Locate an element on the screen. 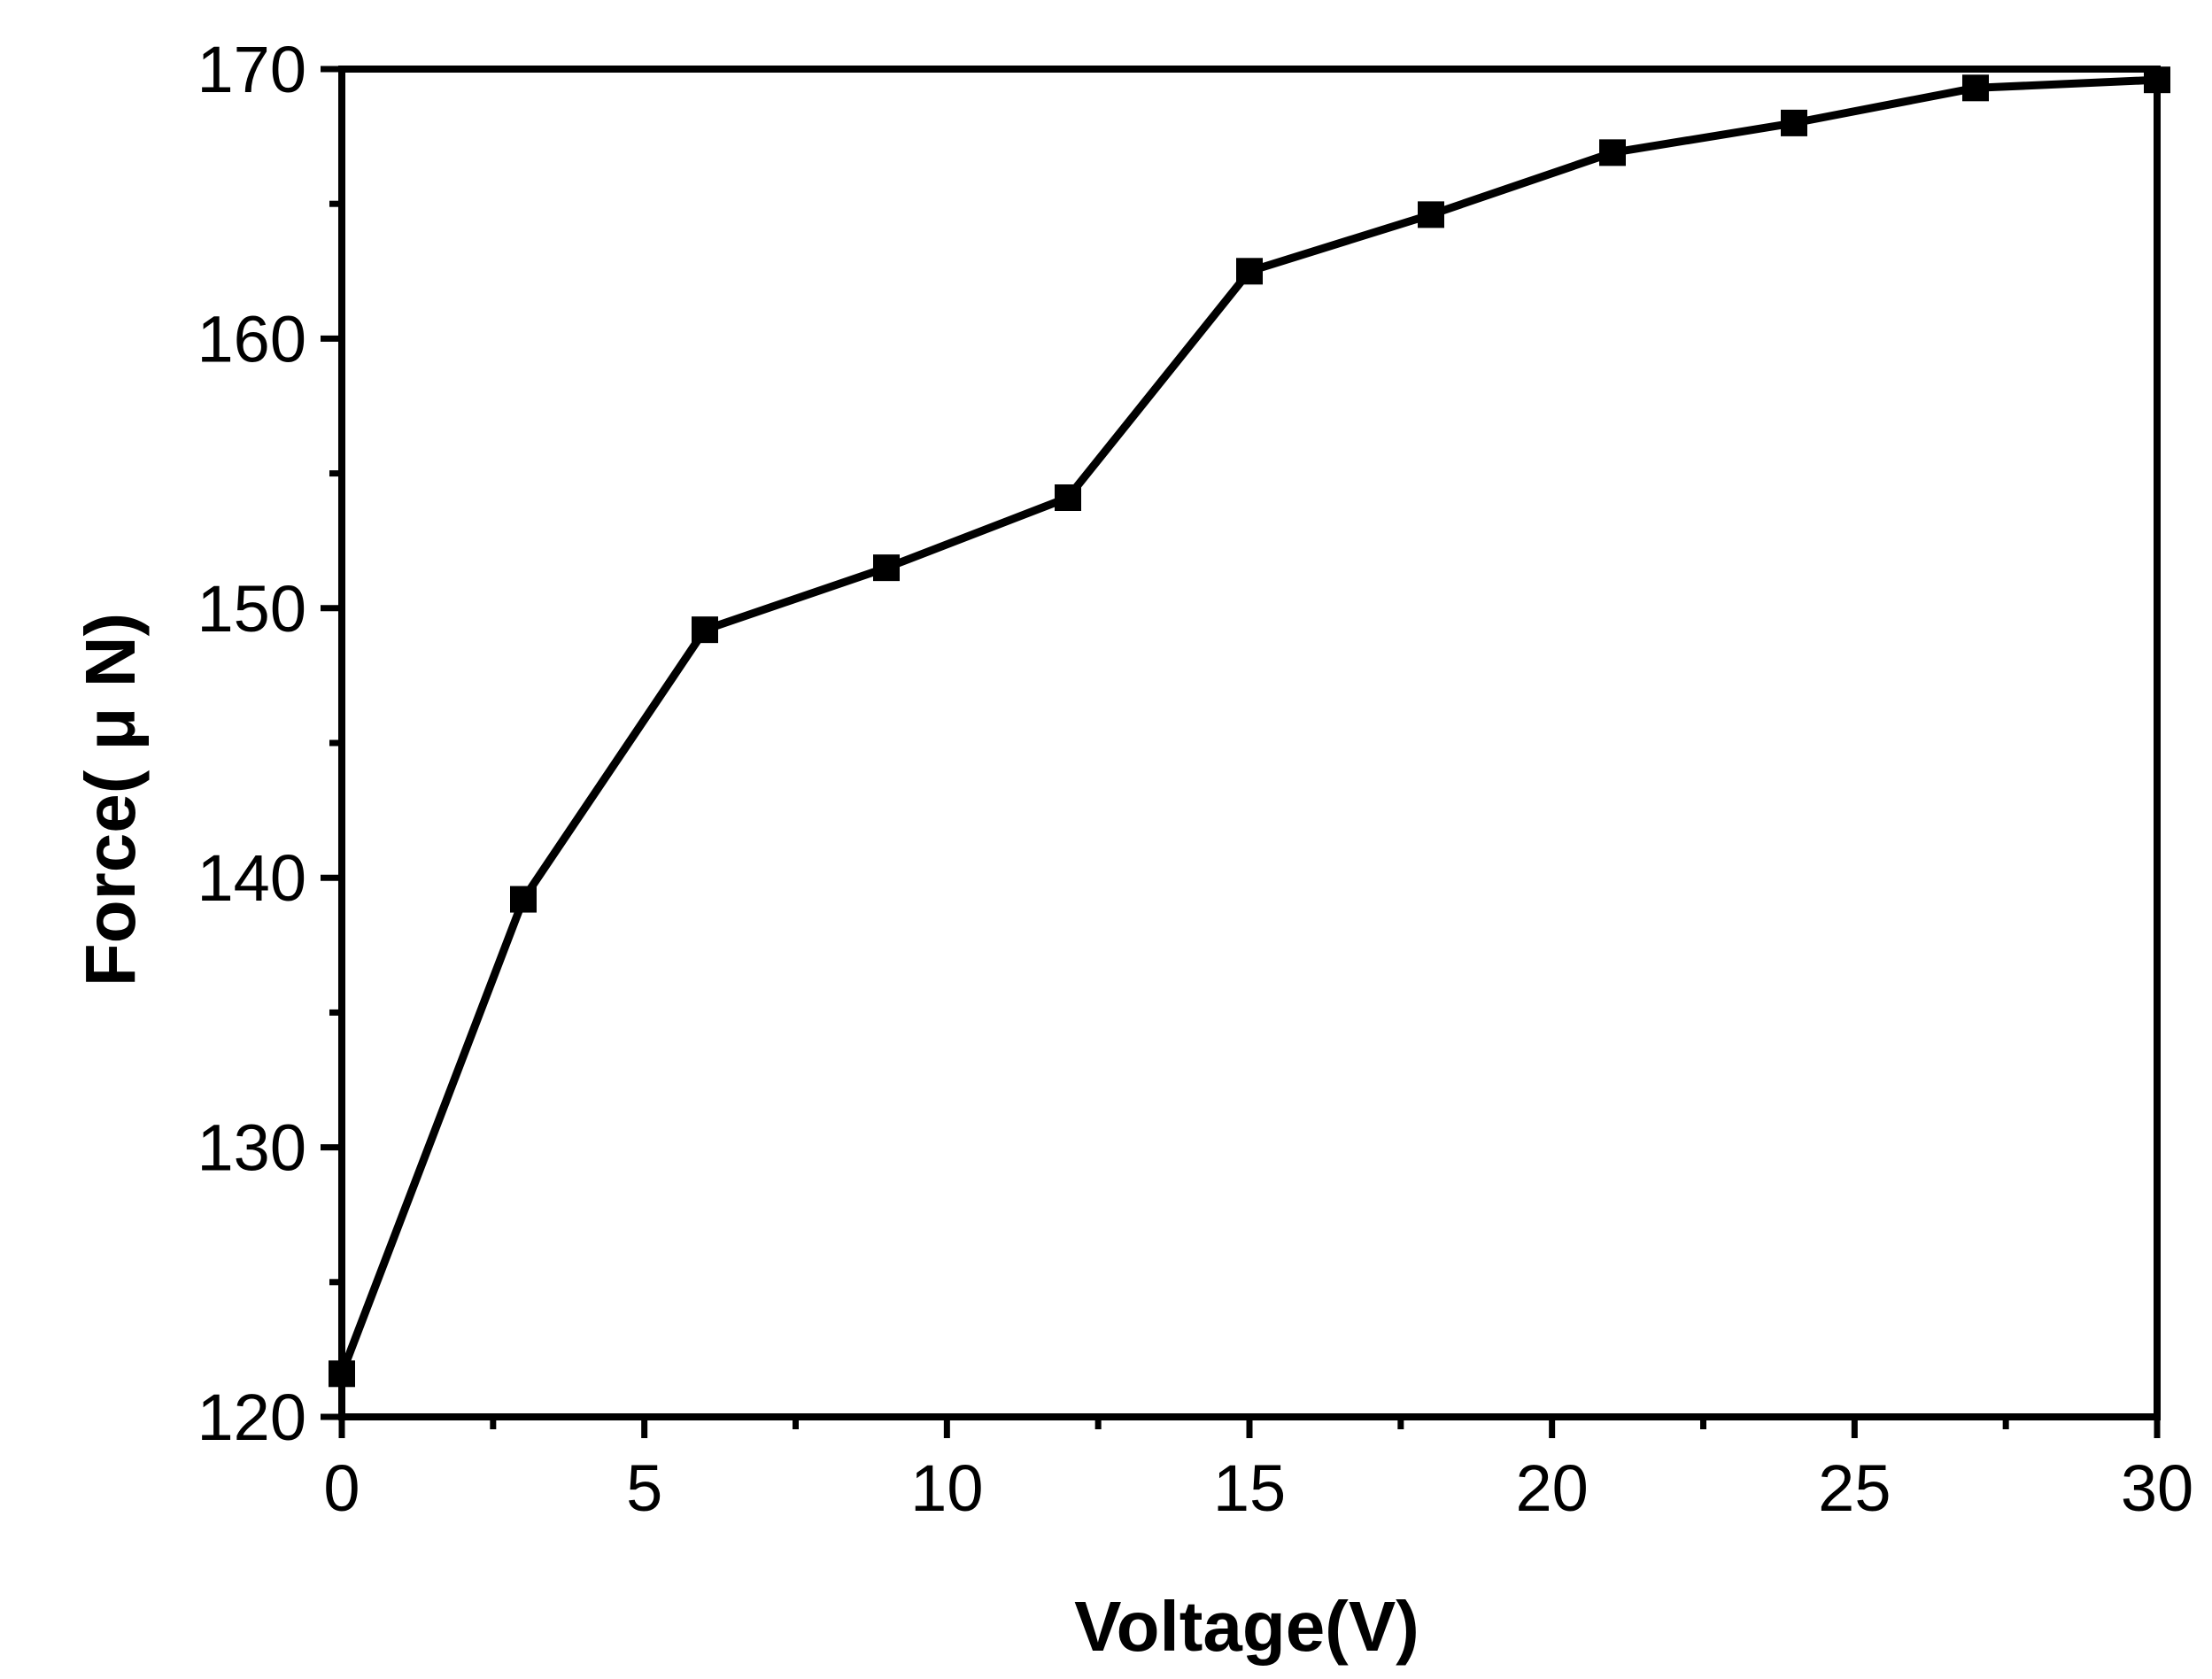  x-tick-label: 0 is located at coordinates (341, 1488).